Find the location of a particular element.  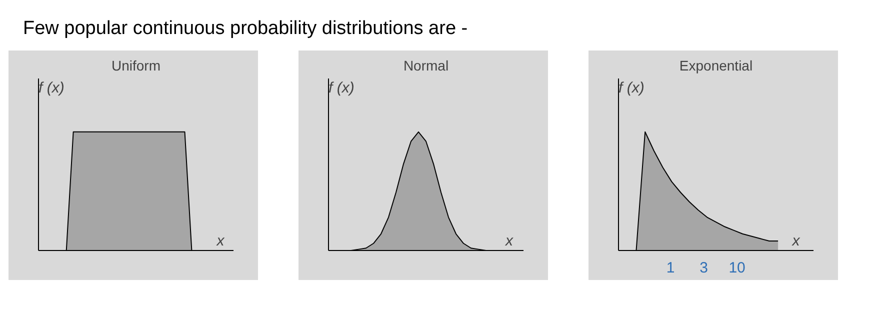

chart-title: Uniform is located at coordinates (136, 66).